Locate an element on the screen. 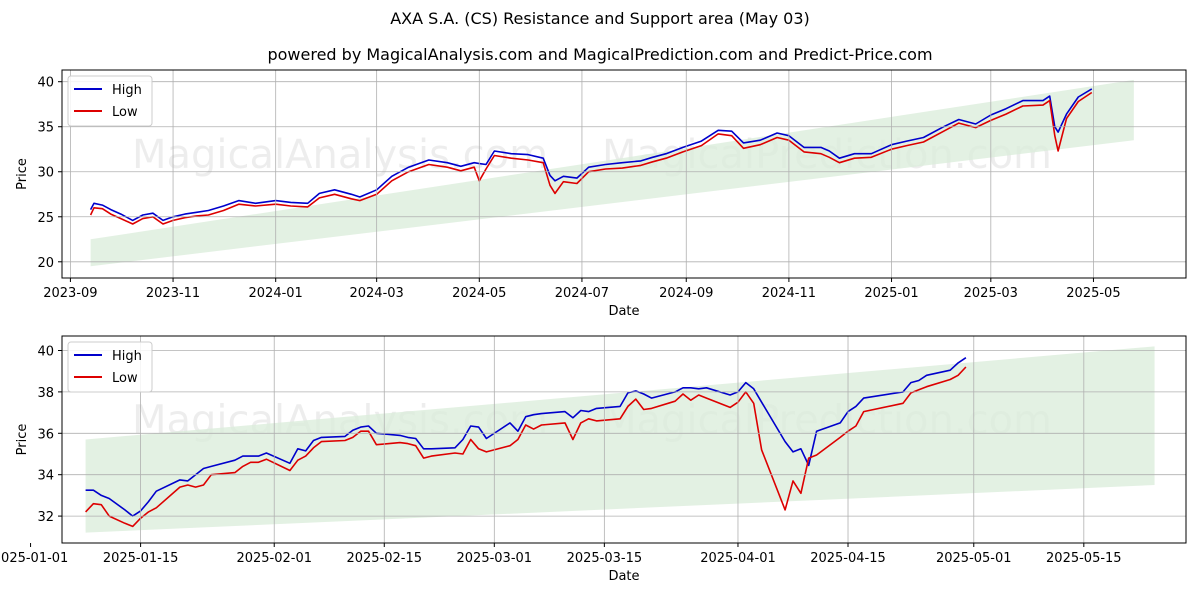  x-tick-label: 2025-01 is located at coordinates (891, 293).